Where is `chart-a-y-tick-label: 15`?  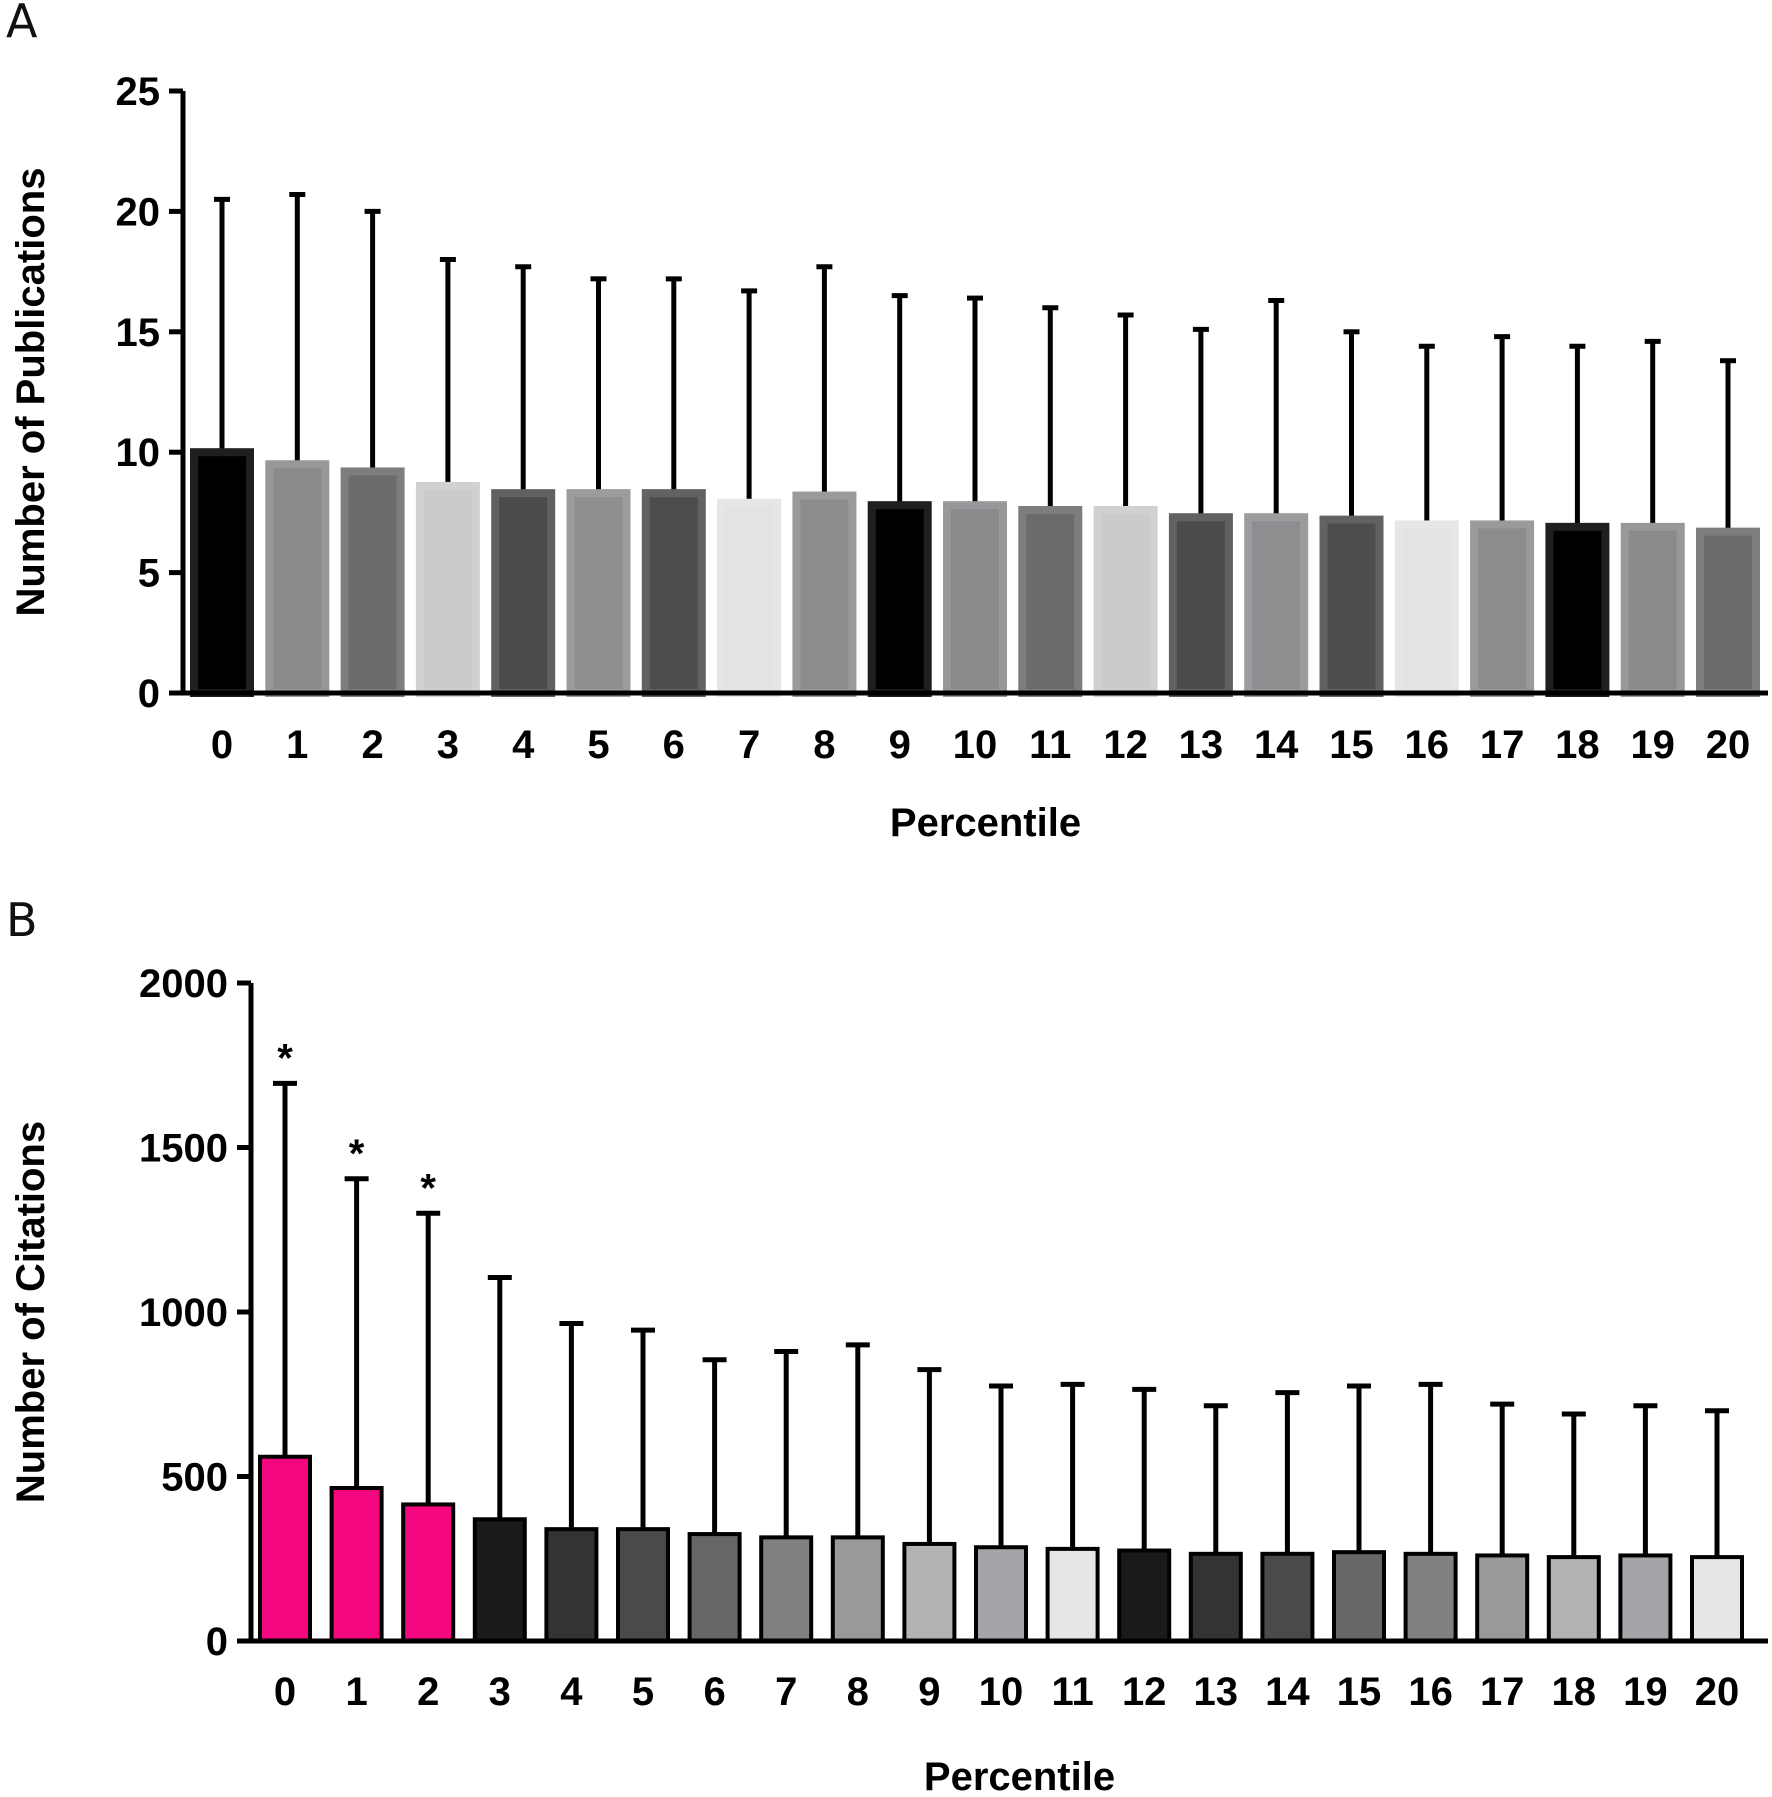 chart-a-y-tick-label: 15 is located at coordinates (138, 333).